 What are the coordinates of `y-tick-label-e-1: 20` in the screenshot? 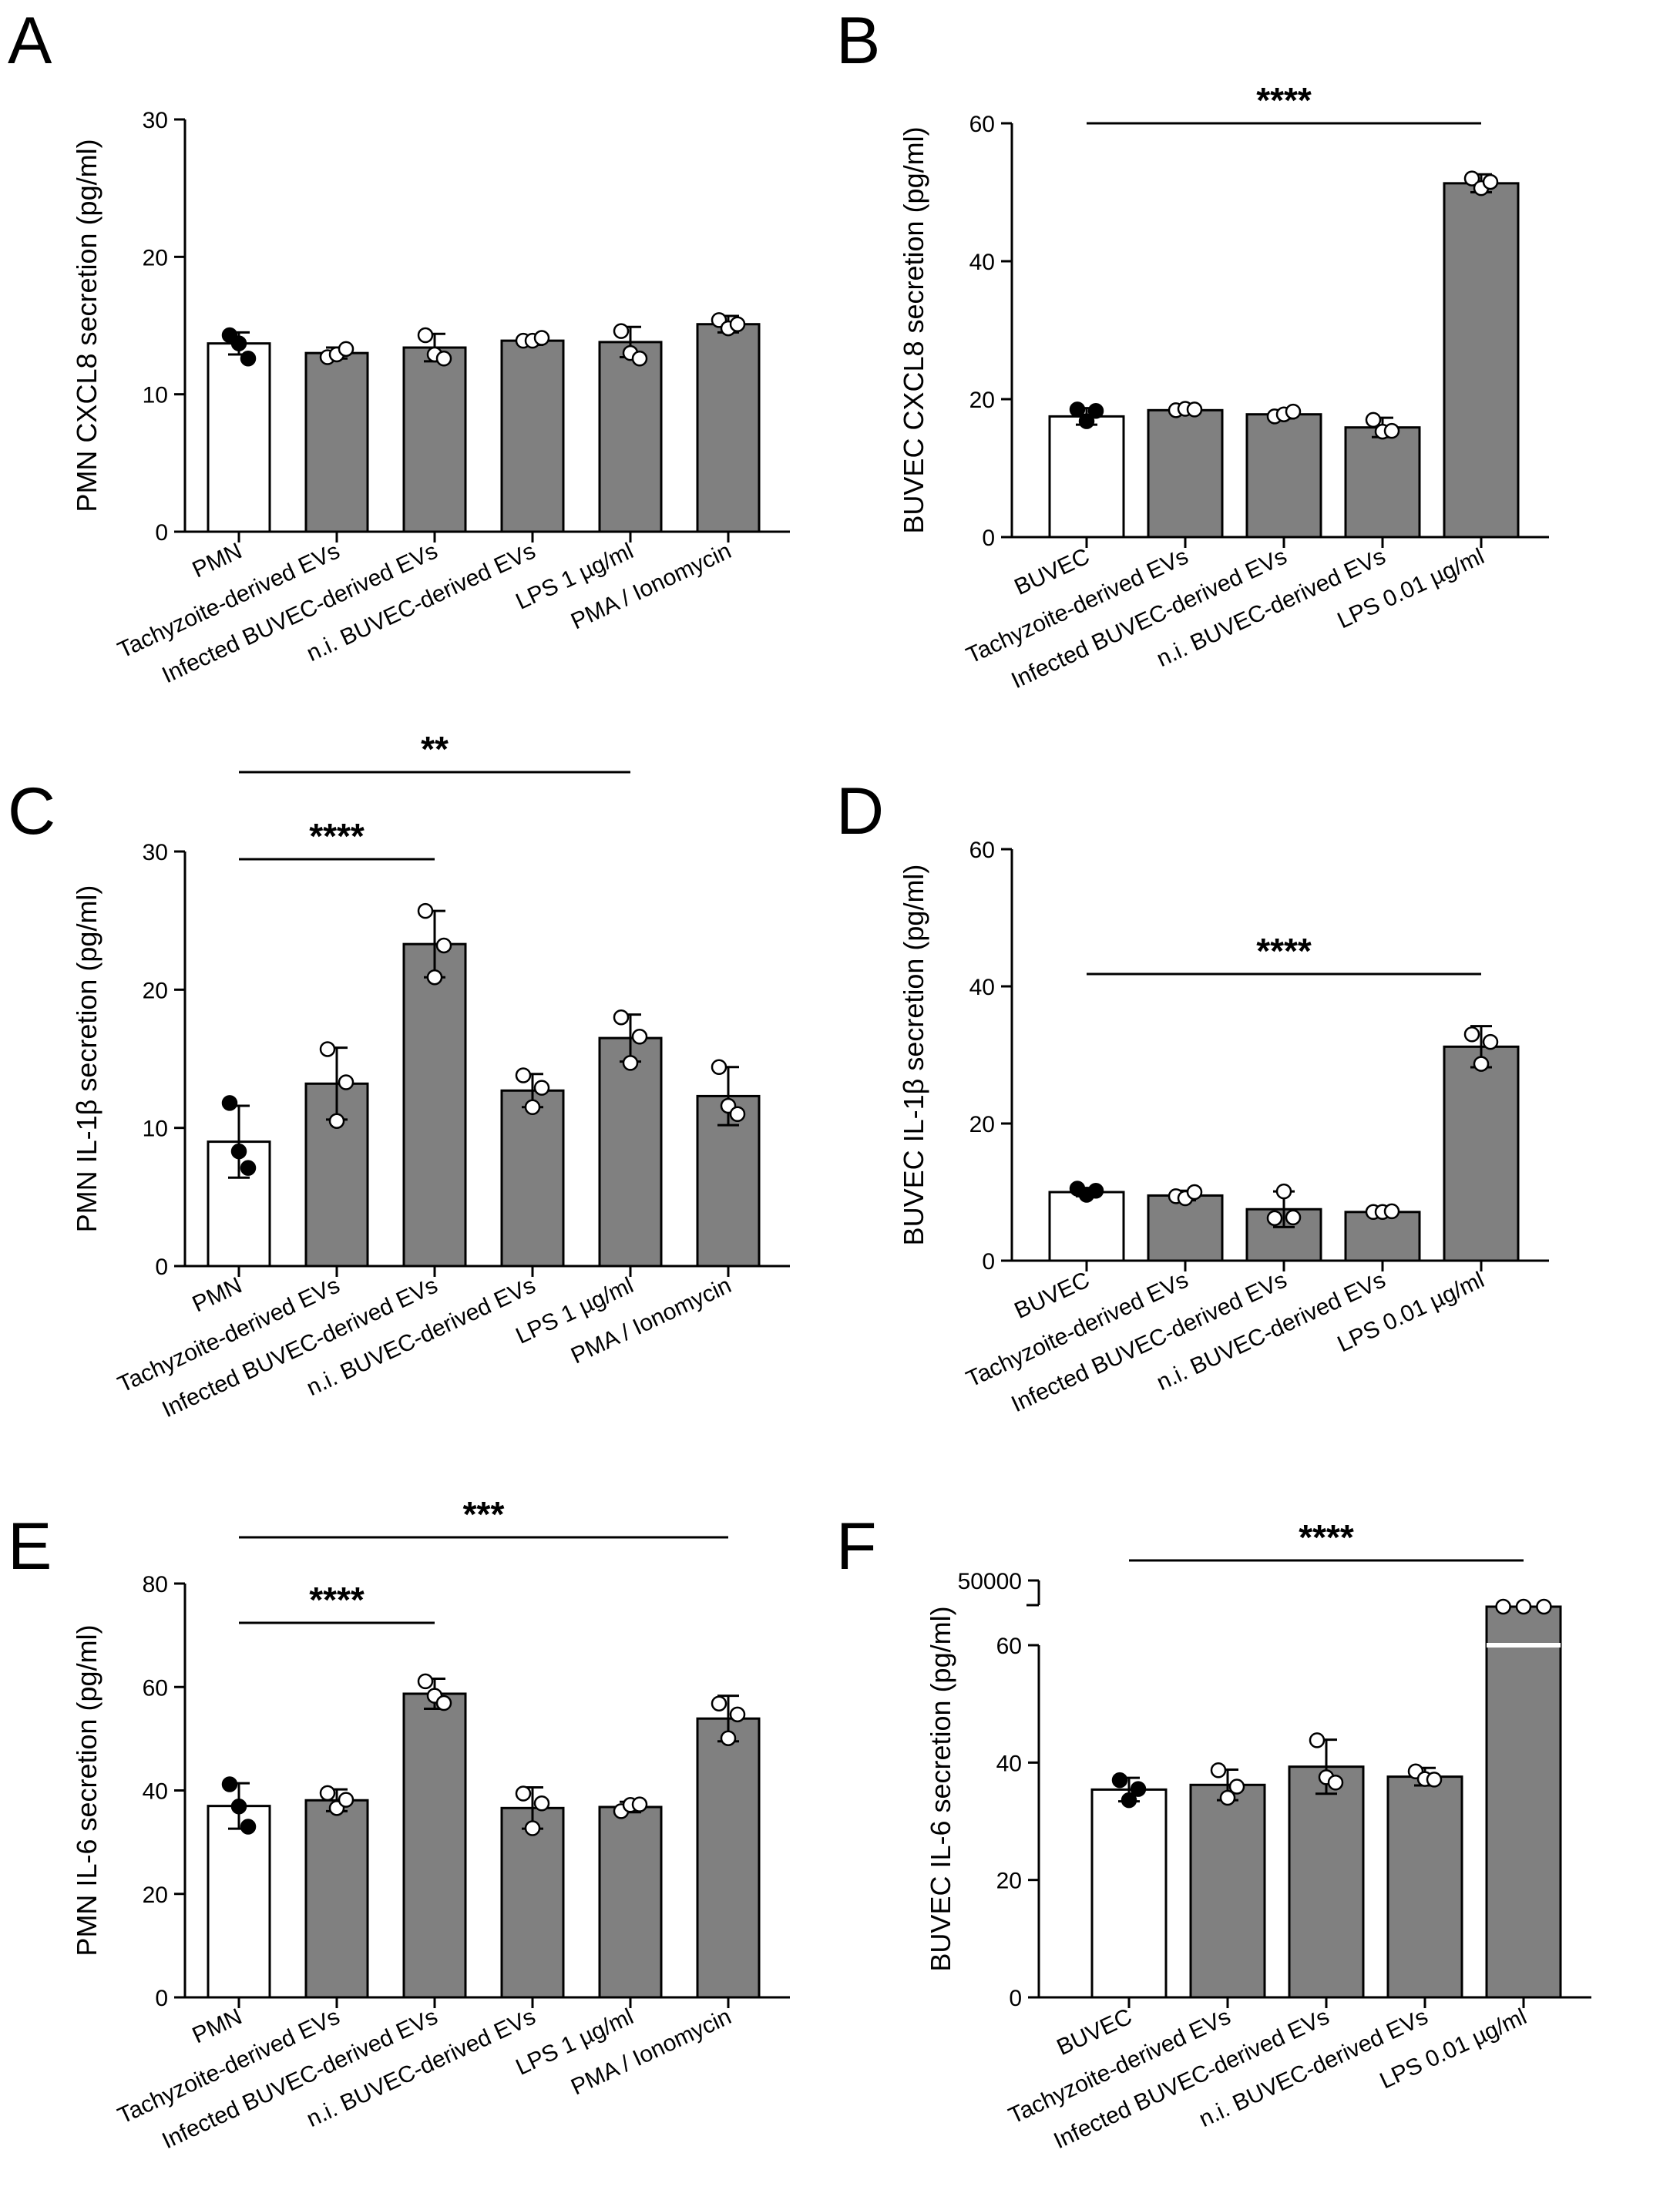 It's located at (156, 1895).